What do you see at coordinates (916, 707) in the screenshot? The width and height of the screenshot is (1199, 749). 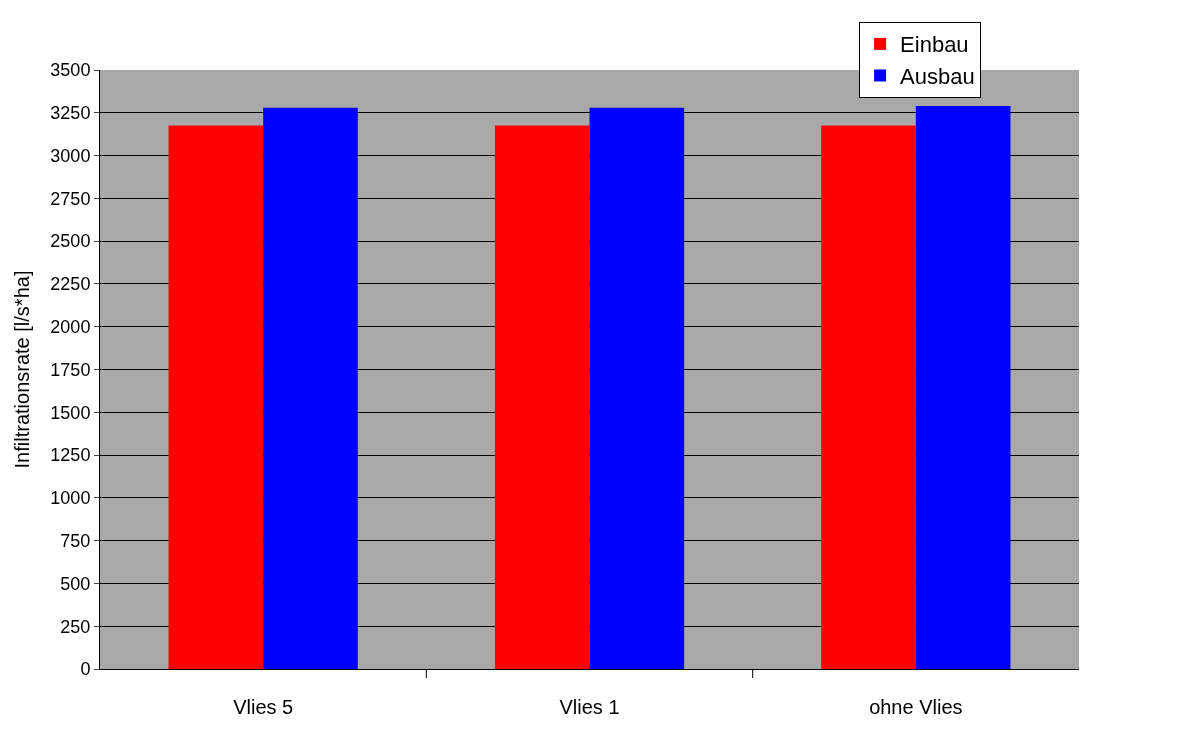 I see `x-tick-label: ohne Vlies` at bounding box center [916, 707].